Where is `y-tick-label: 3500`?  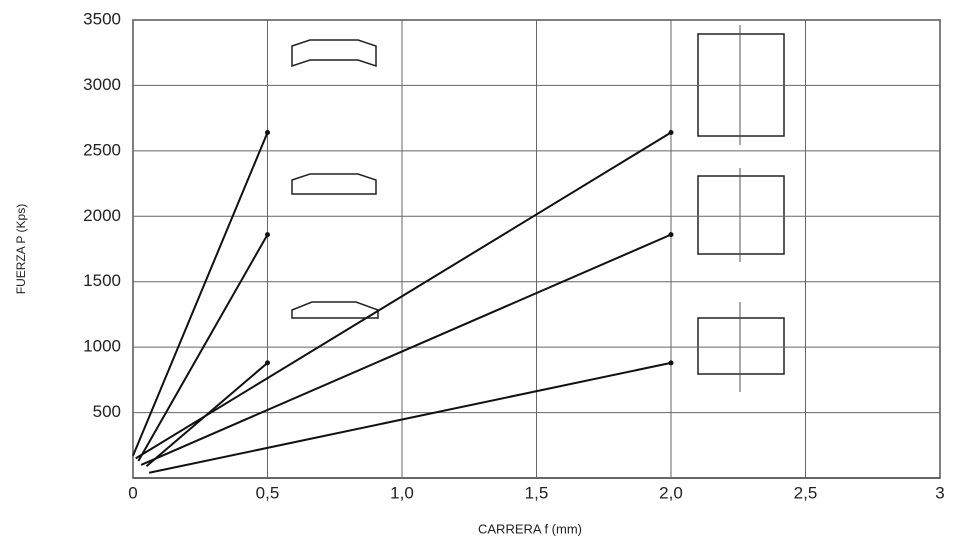 y-tick-label: 3500 is located at coordinates (102, 18).